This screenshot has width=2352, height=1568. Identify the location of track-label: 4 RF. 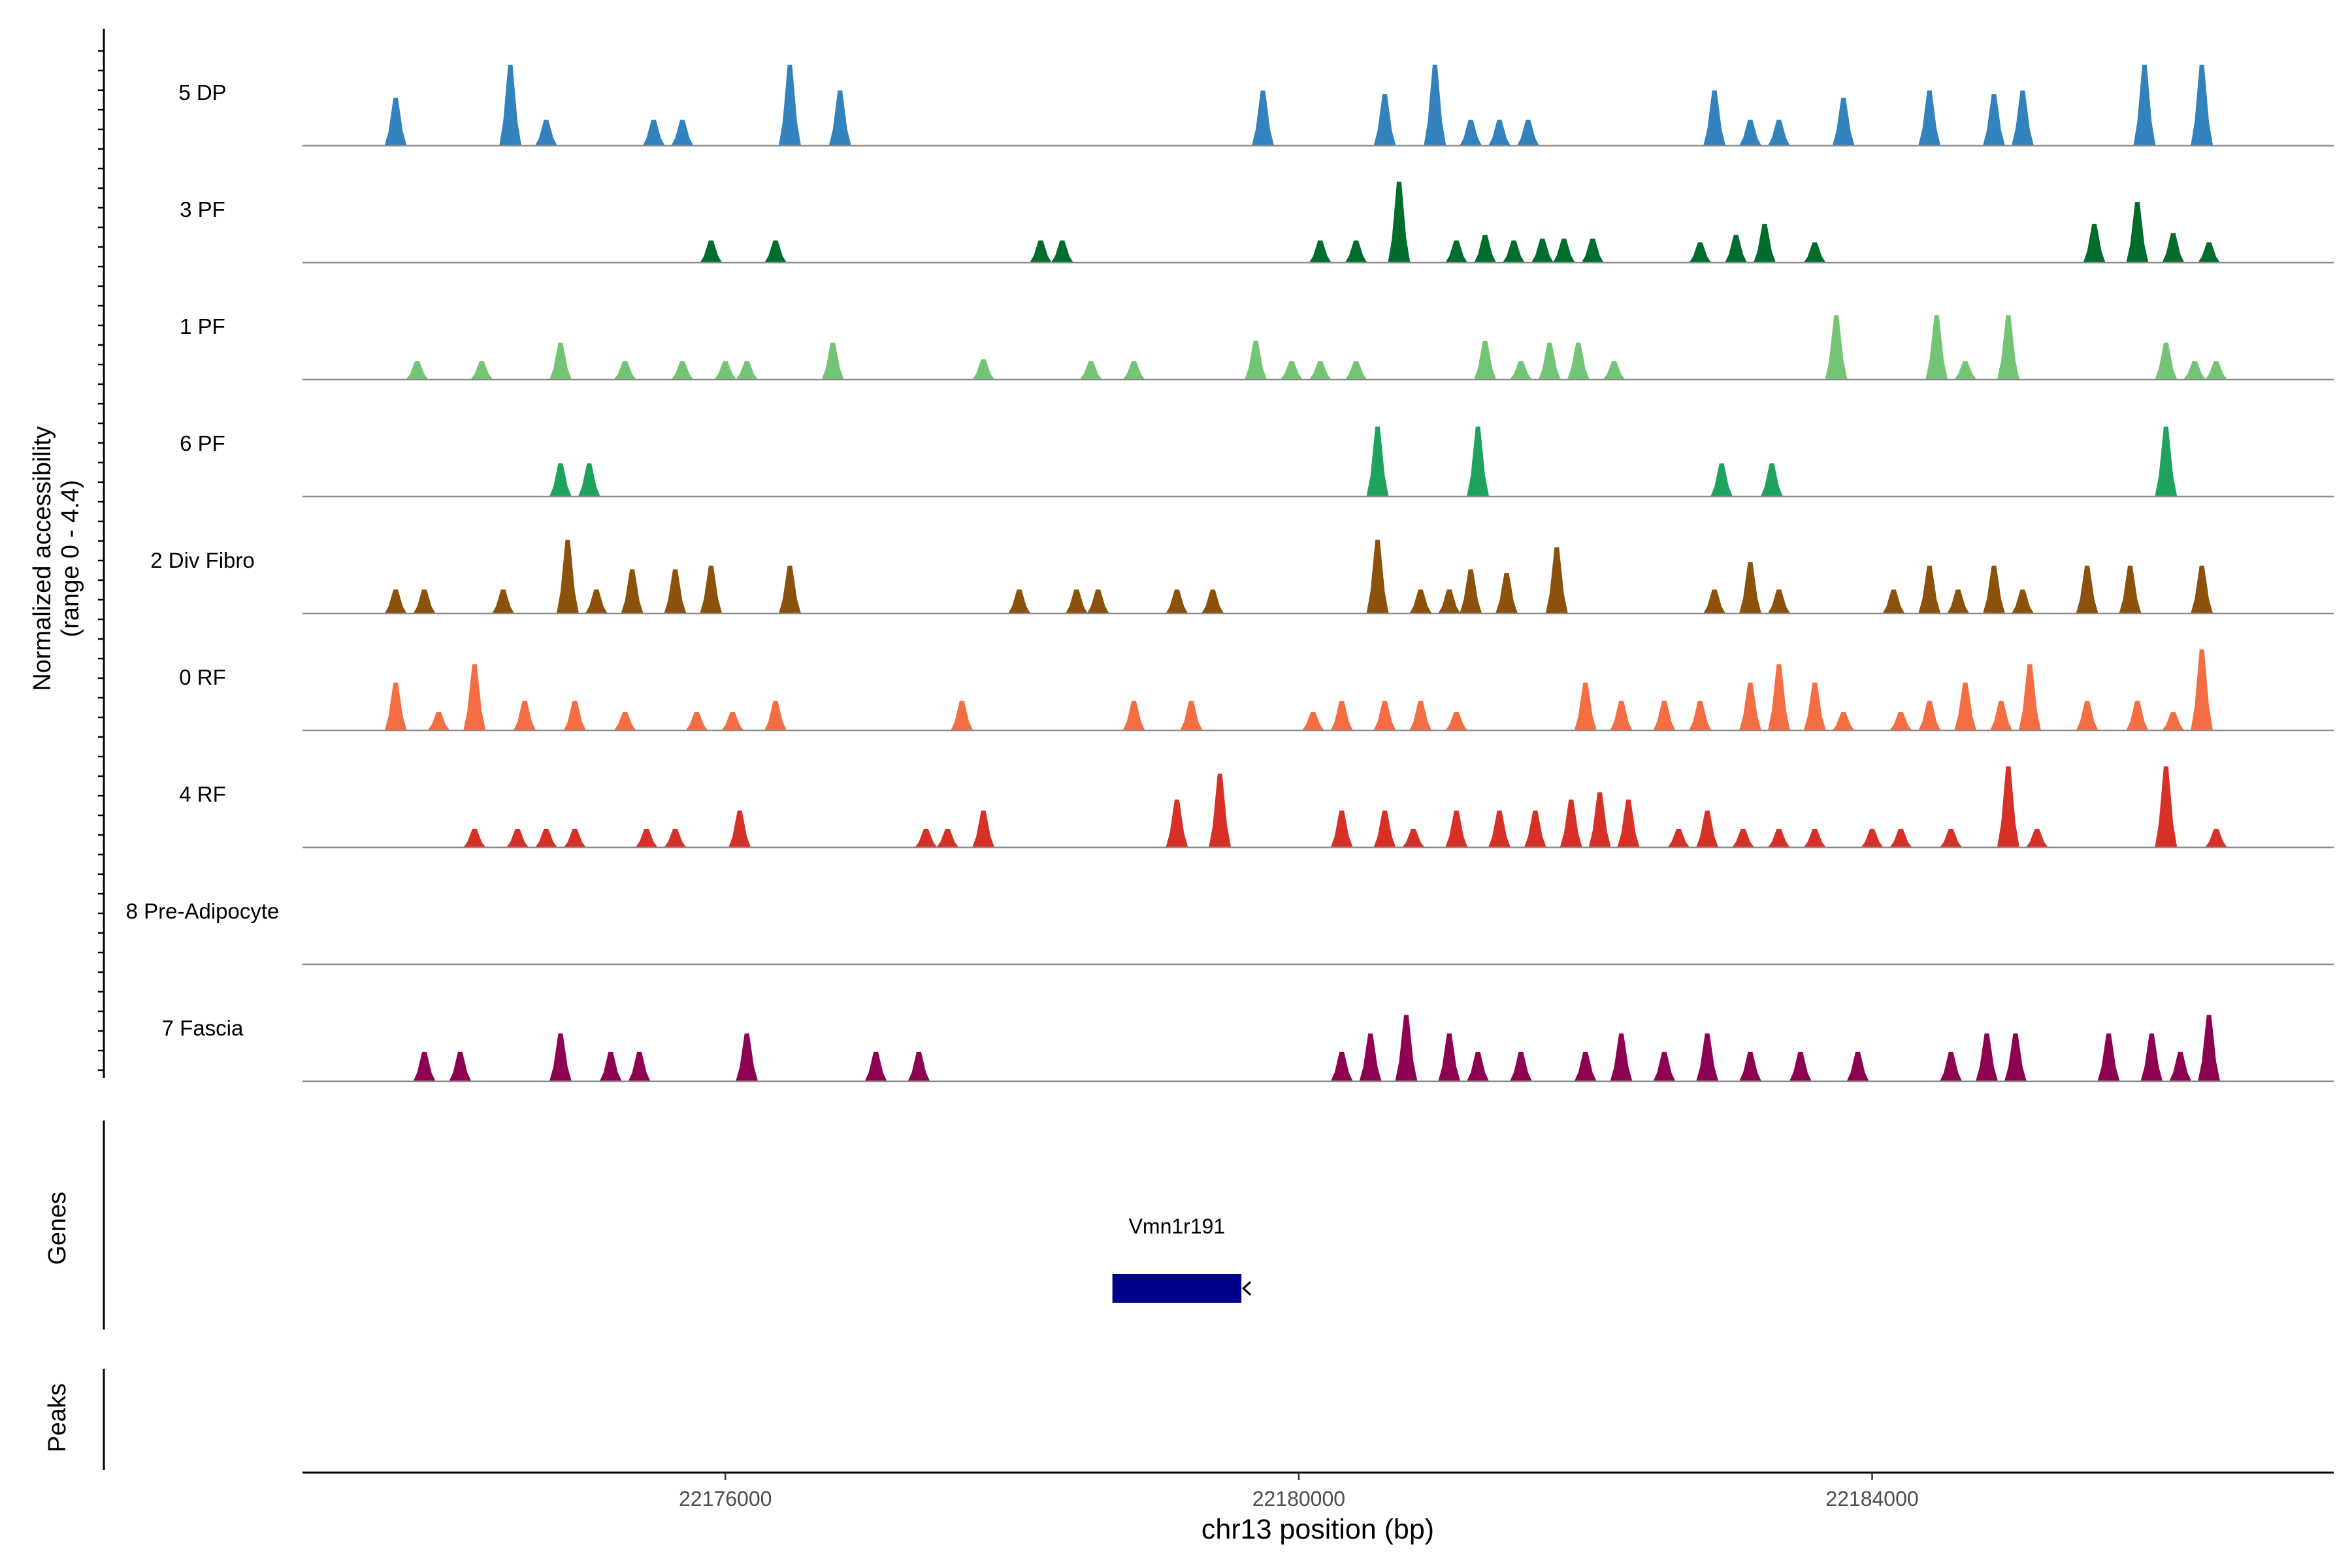
(202, 794).